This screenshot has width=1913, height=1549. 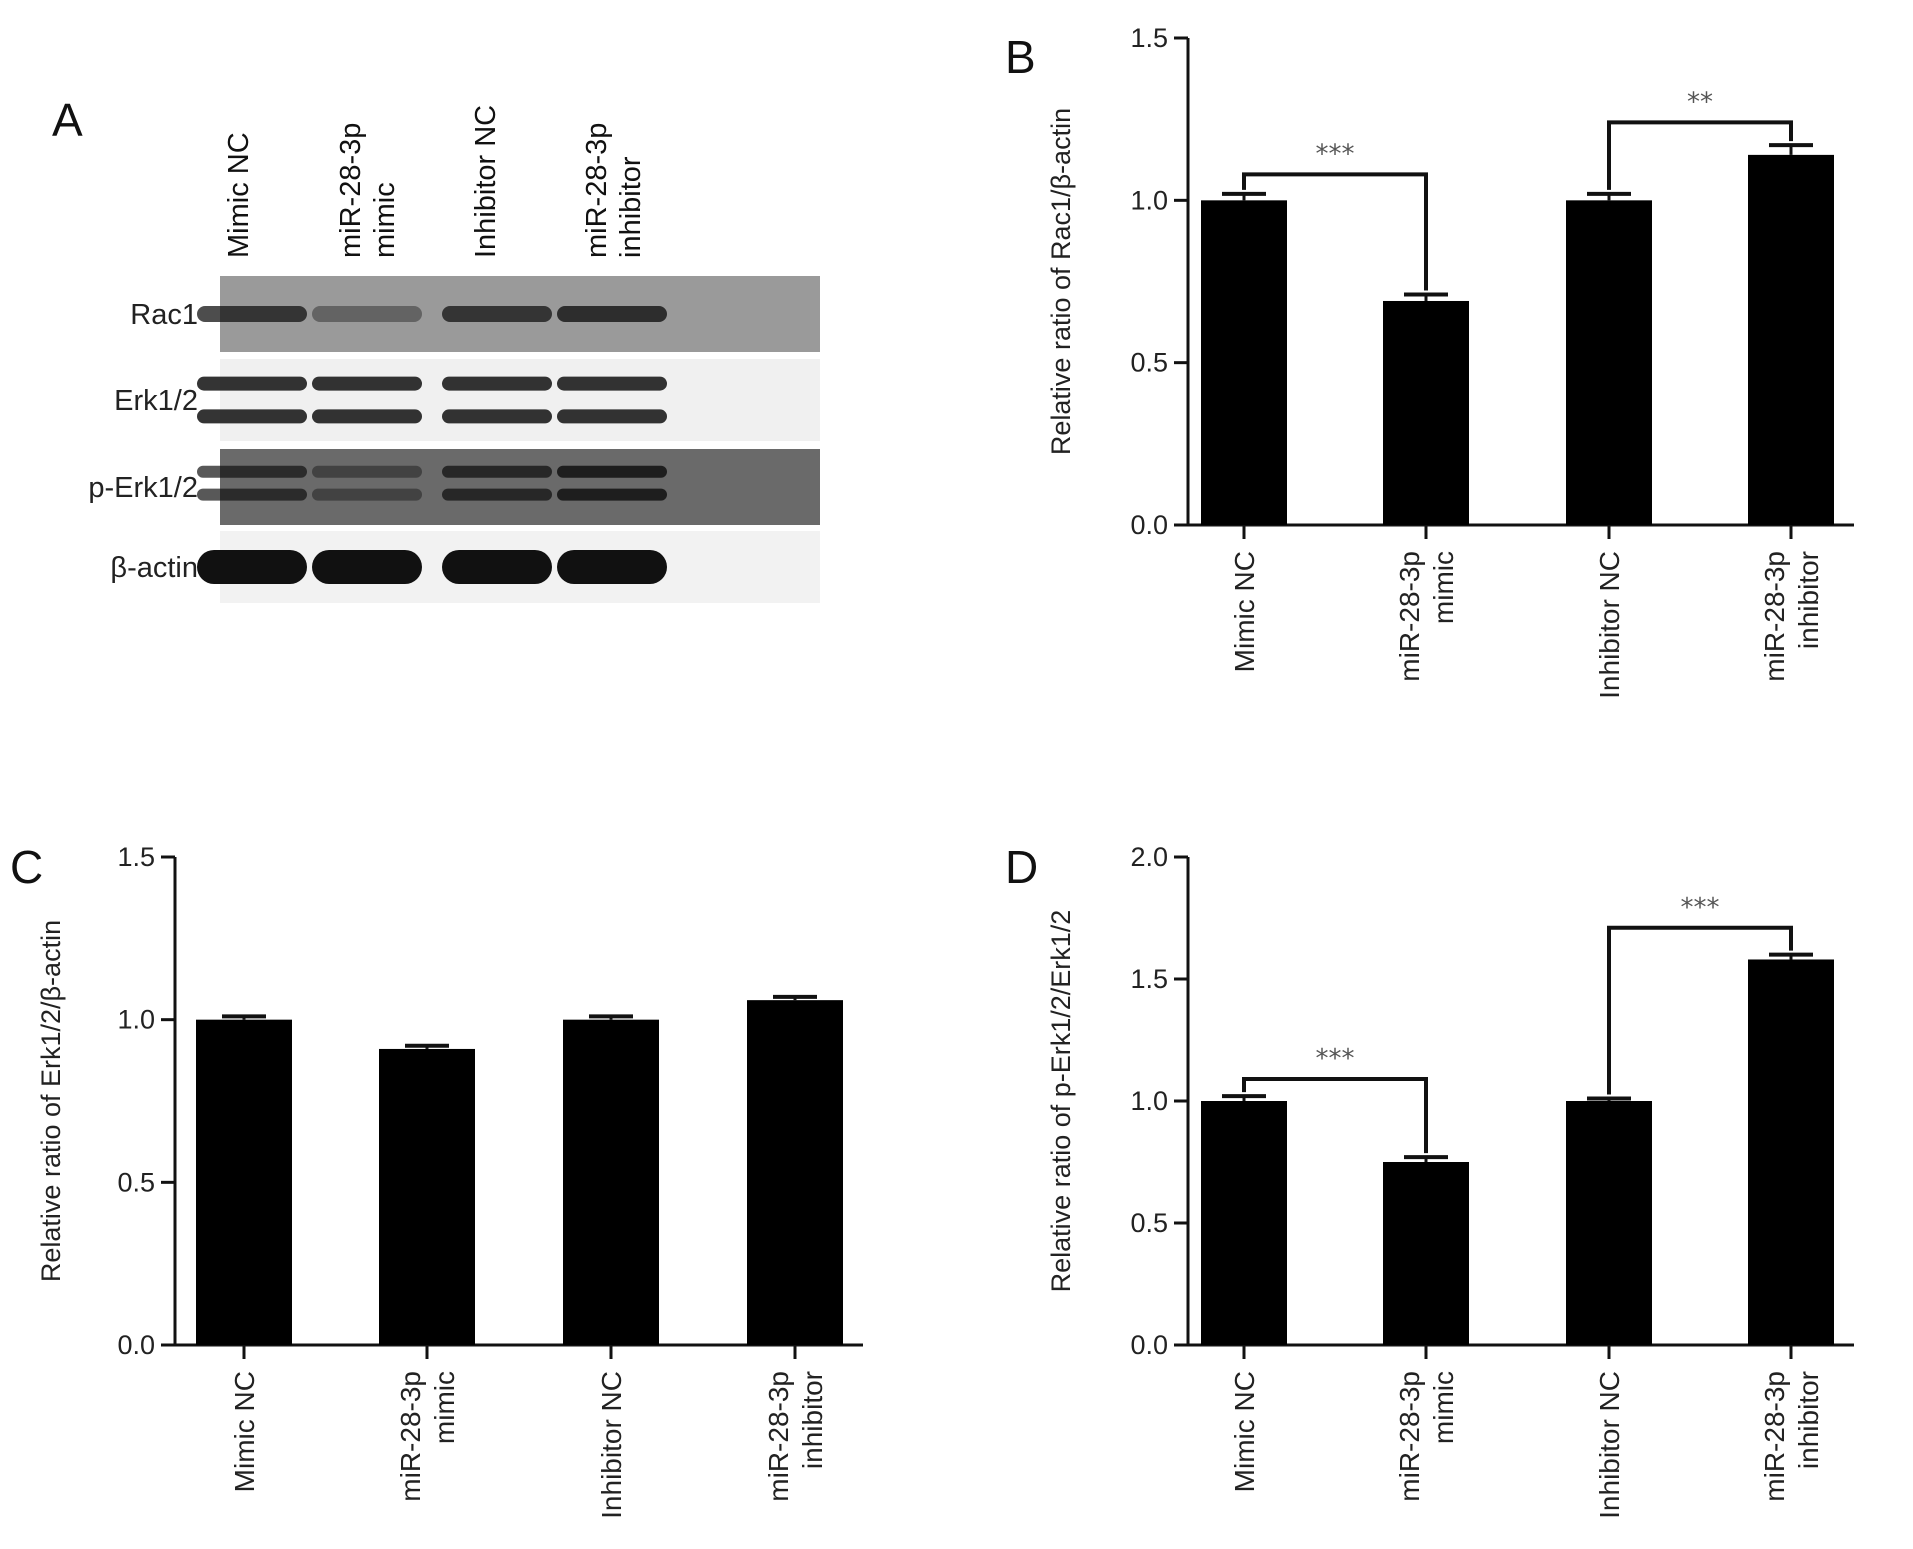 I want to click on blot-row: Rac1, so click(x=475, y=314).